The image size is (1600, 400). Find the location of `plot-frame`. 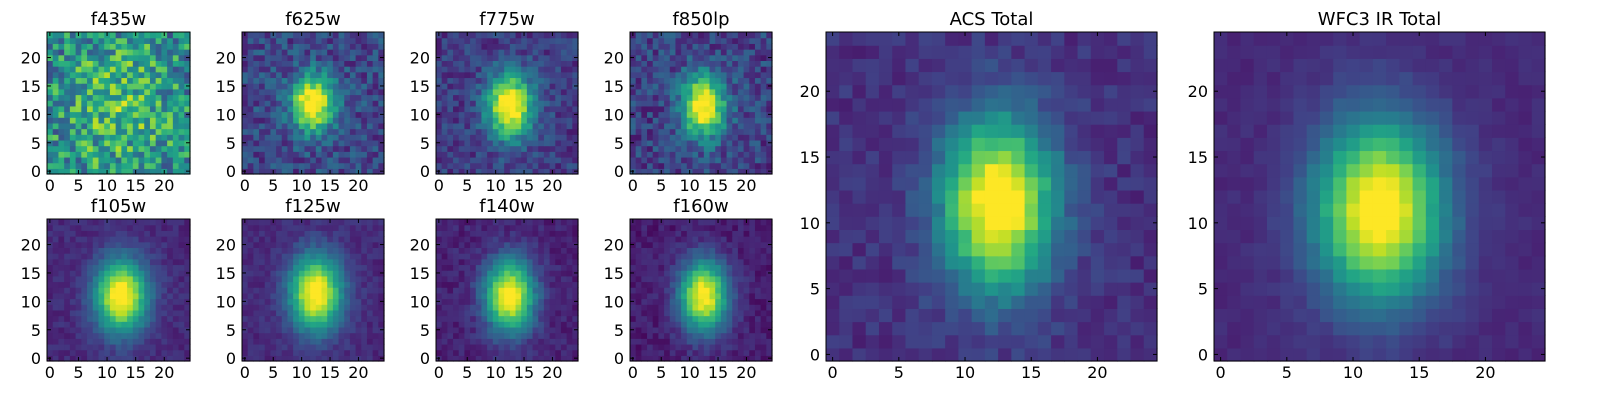

plot-frame is located at coordinates (507, 290).